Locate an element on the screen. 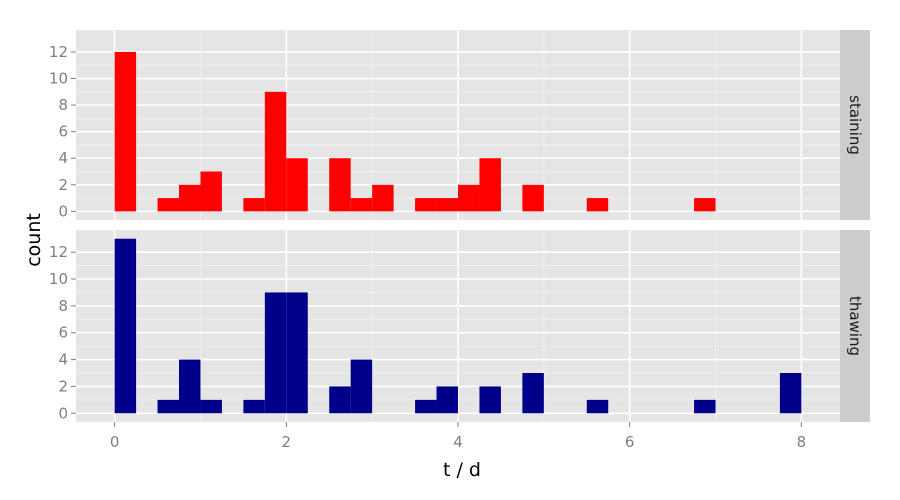 The width and height of the screenshot is (900, 500). x-tick-label: 0 is located at coordinates (115, 442).